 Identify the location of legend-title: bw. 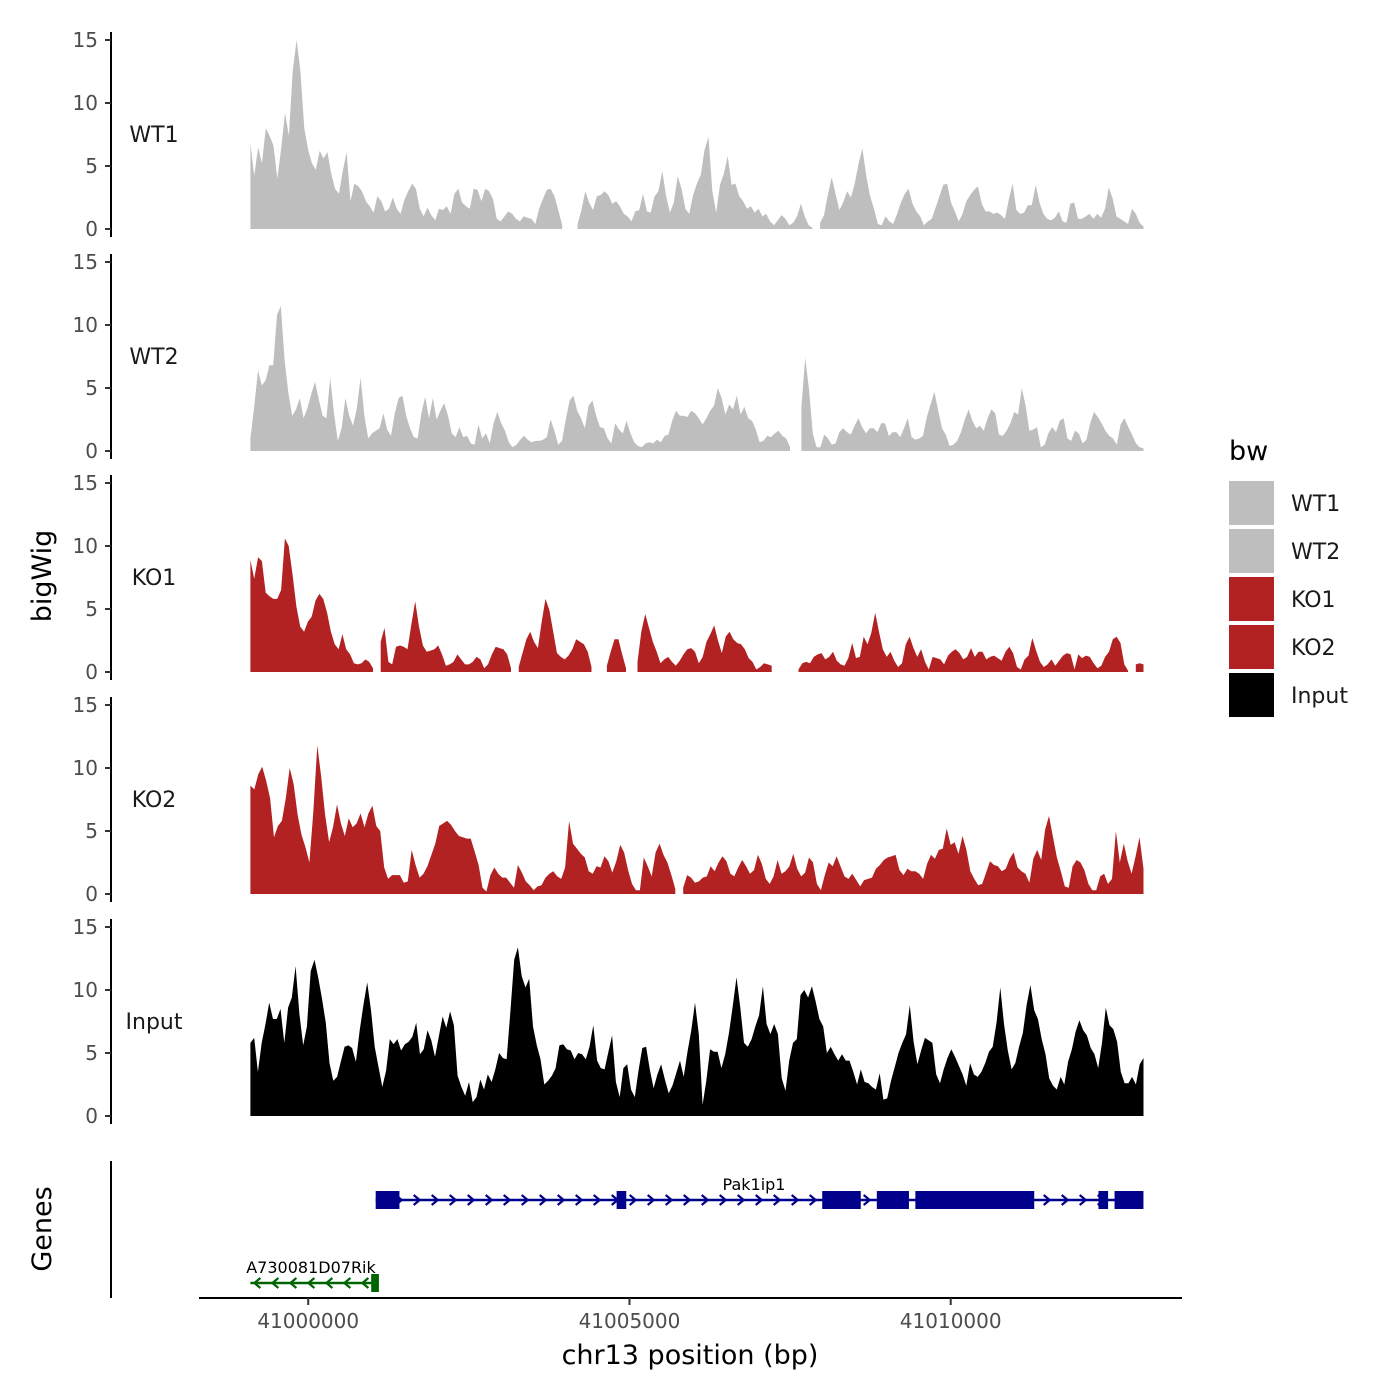
(1248, 451).